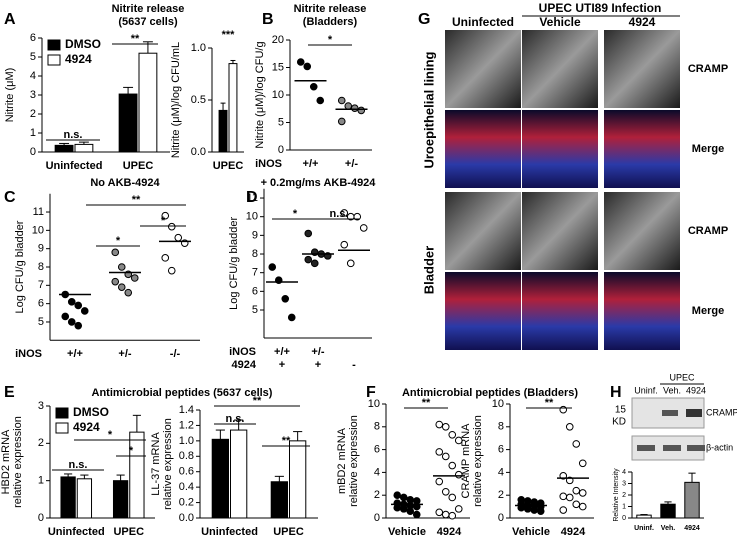 Image resolution: width=737 pixels, height=546 pixels. I want to click on y-tick-label: 10, so click(498, 404).